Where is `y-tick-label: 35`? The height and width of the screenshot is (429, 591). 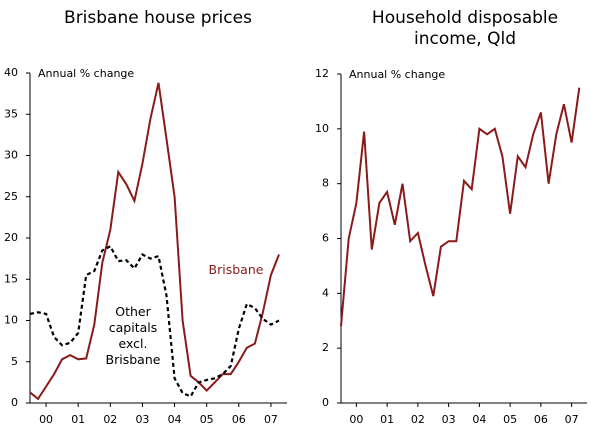 y-tick-label: 35 is located at coordinates (11, 113).